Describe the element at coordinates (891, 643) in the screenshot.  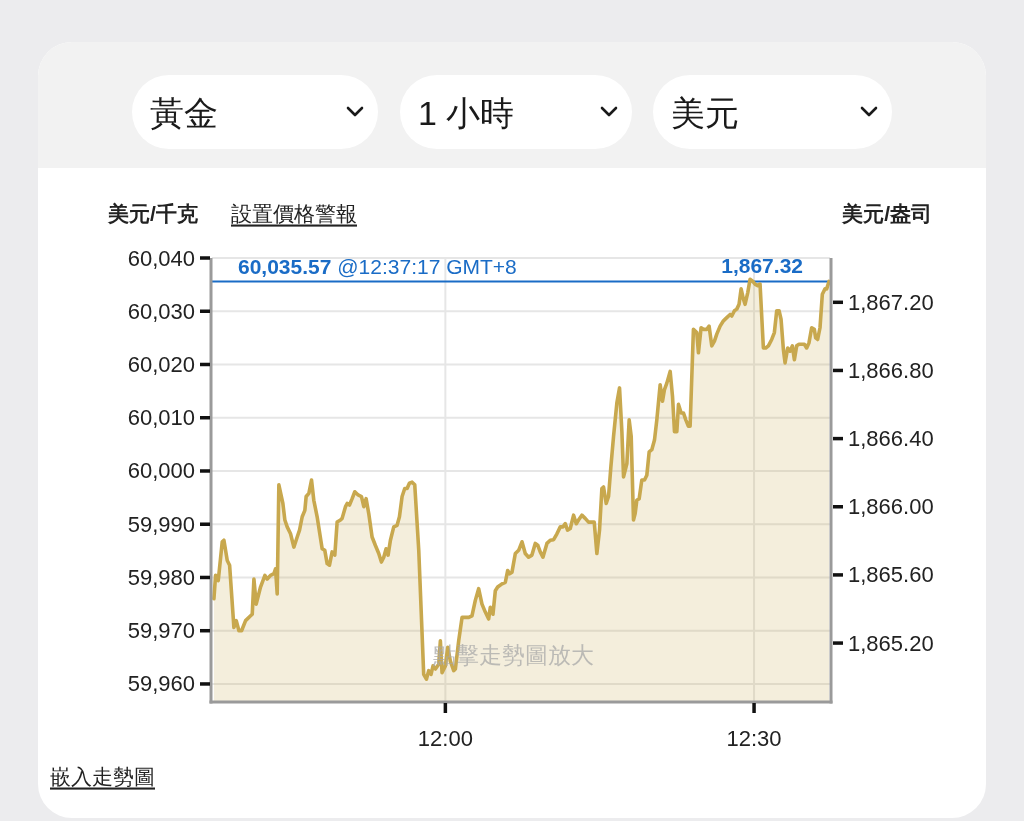
I see `y2-tick-label: 1,865.20` at that location.